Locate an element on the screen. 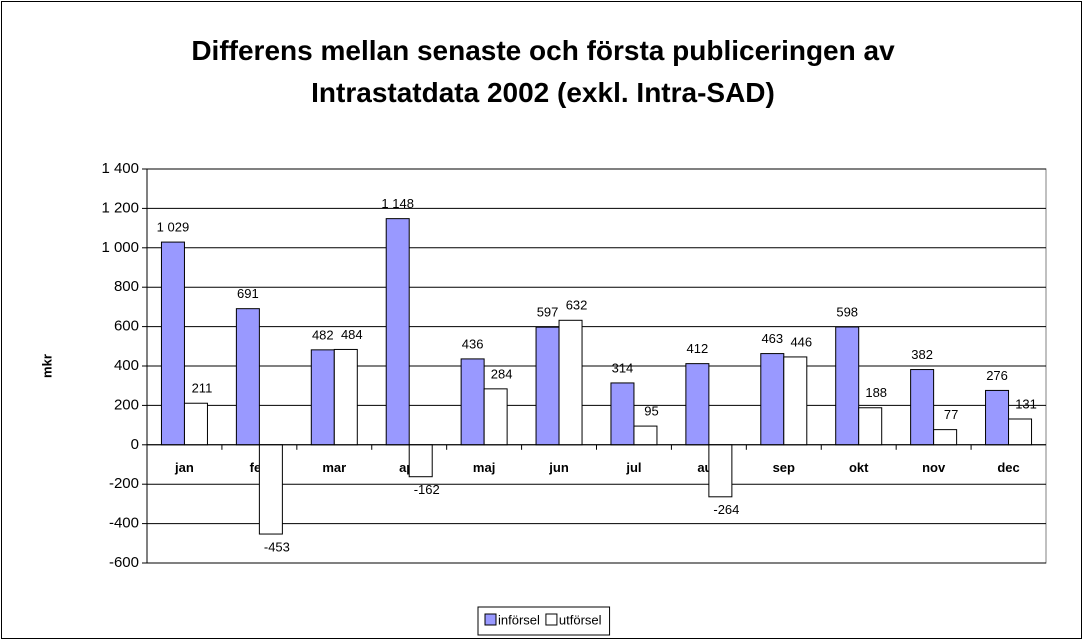 The image size is (1085, 641). y-tick-label: -200 is located at coordinates (124, 483).